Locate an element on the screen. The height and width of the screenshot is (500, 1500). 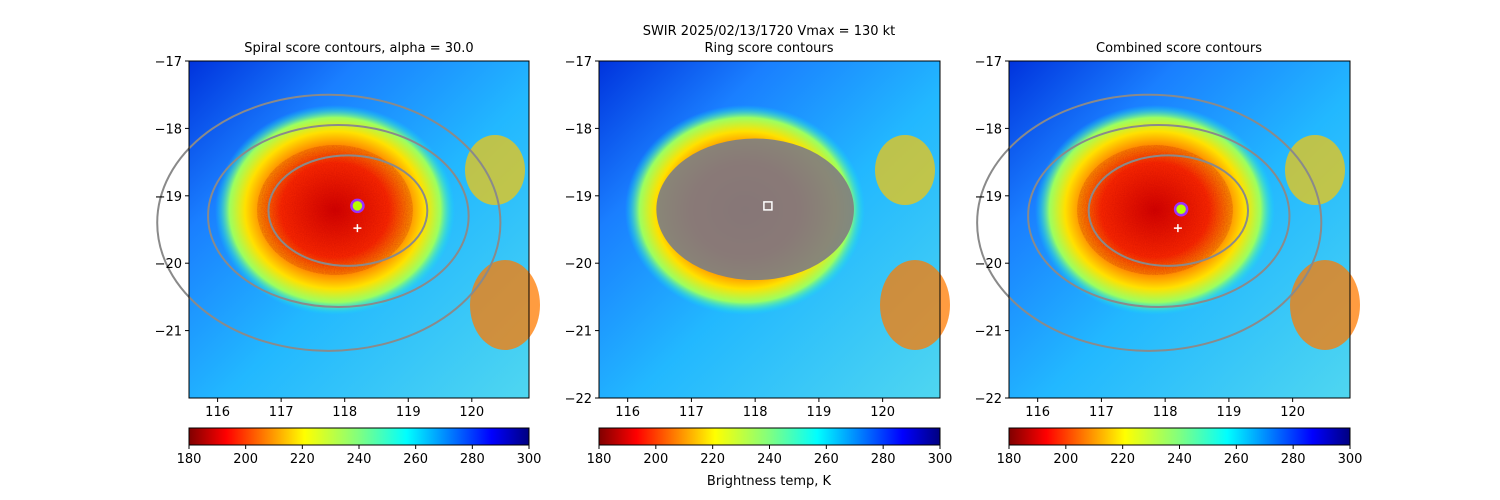
center-square-marker is located at coordinates (768, 206).